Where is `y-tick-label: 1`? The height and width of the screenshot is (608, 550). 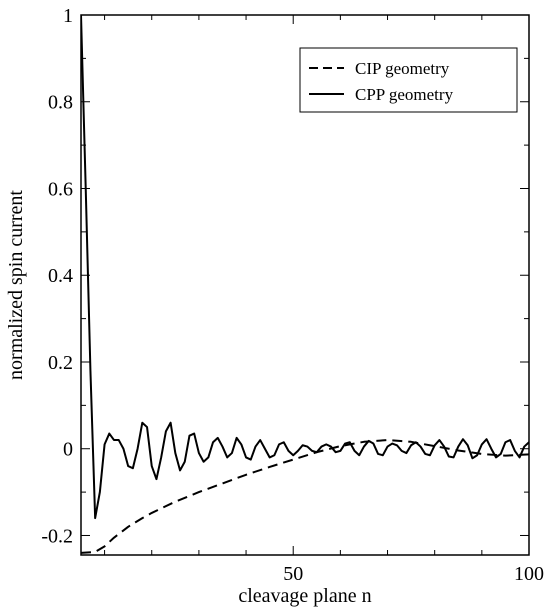
y-tick-label: 1 is located at coordinates (68, 16).